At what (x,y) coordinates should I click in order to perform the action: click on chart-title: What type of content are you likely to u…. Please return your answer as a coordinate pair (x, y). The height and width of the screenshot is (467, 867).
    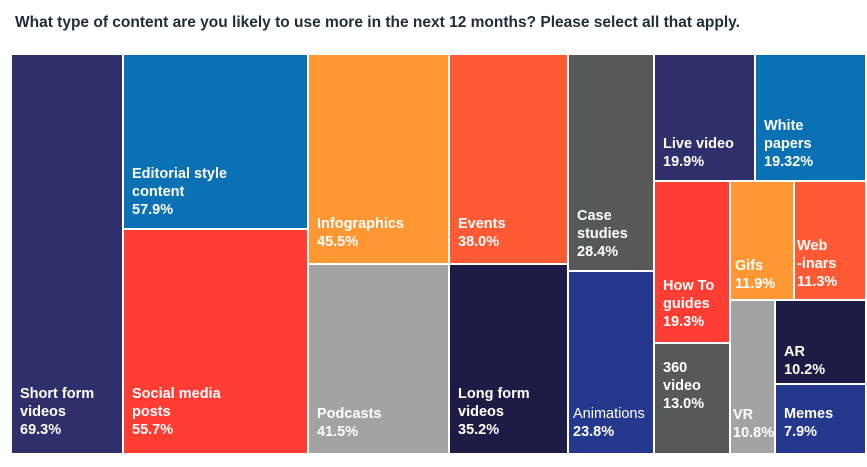
    Looking at the image, I should click on (377, 22).